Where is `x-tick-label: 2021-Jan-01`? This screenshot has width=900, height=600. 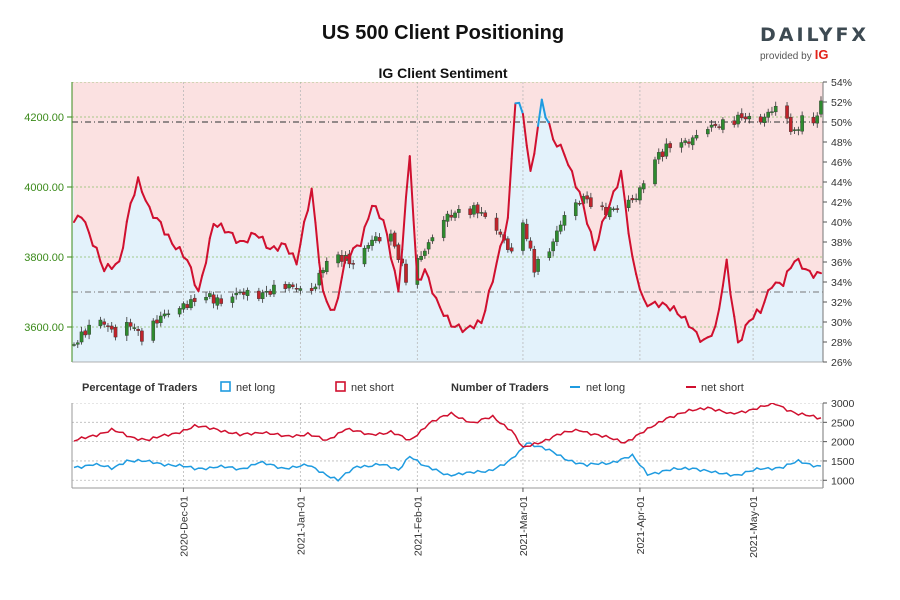 x-tick-label: 2021-Jan-01 is located at coordinates (301, 525).